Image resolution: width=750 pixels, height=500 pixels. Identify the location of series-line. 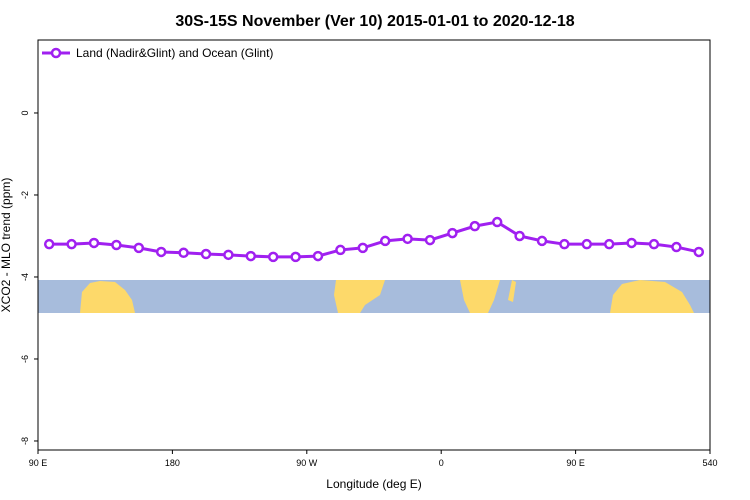
(374, 239).